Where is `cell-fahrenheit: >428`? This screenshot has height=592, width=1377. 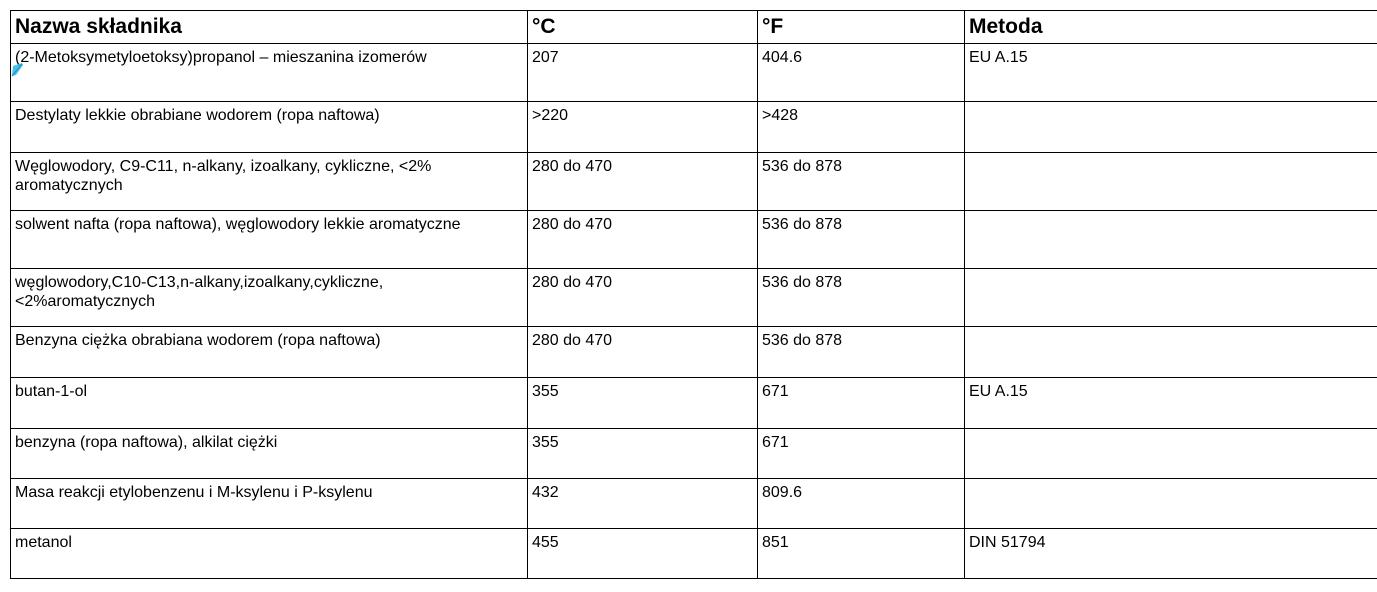 cell-fahrenheit: >428 is located at coordinates (861, 127).